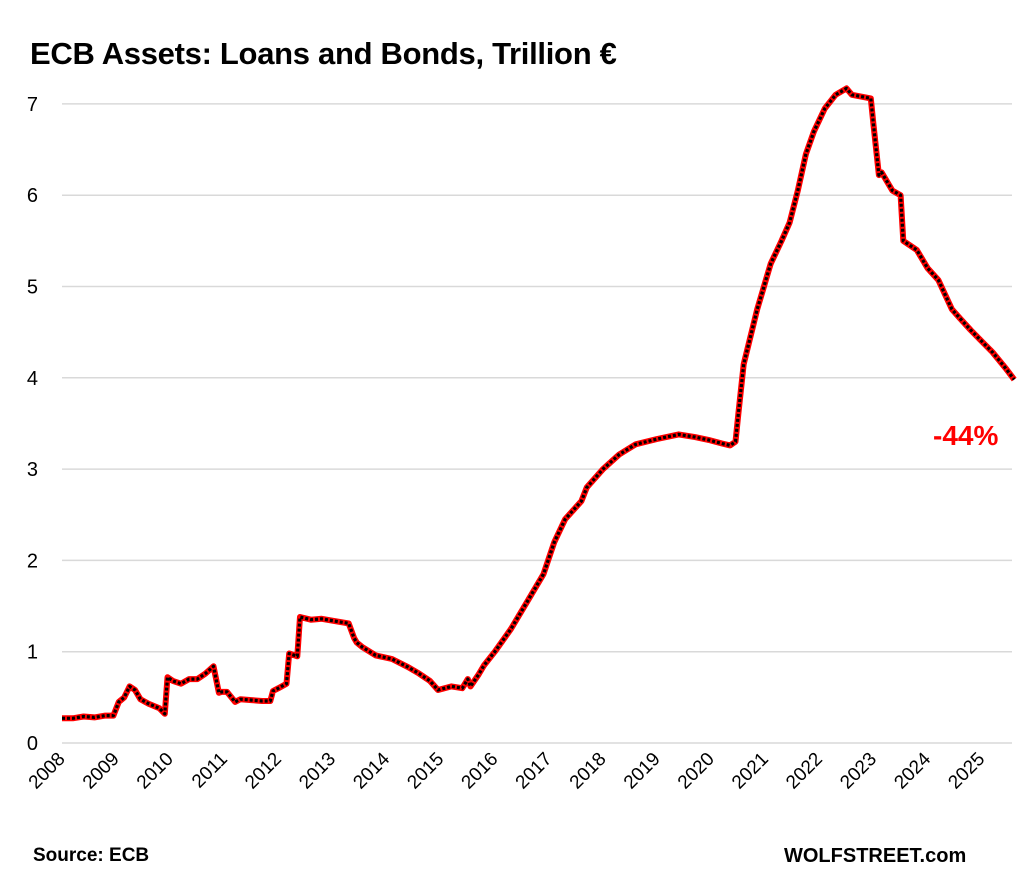  What do you see at coordinates (323, 53) in the screenshot?
I see `chart-title: ECB Assets: Loans and Bonds, Trillion €` at bounding box center [323, 53].